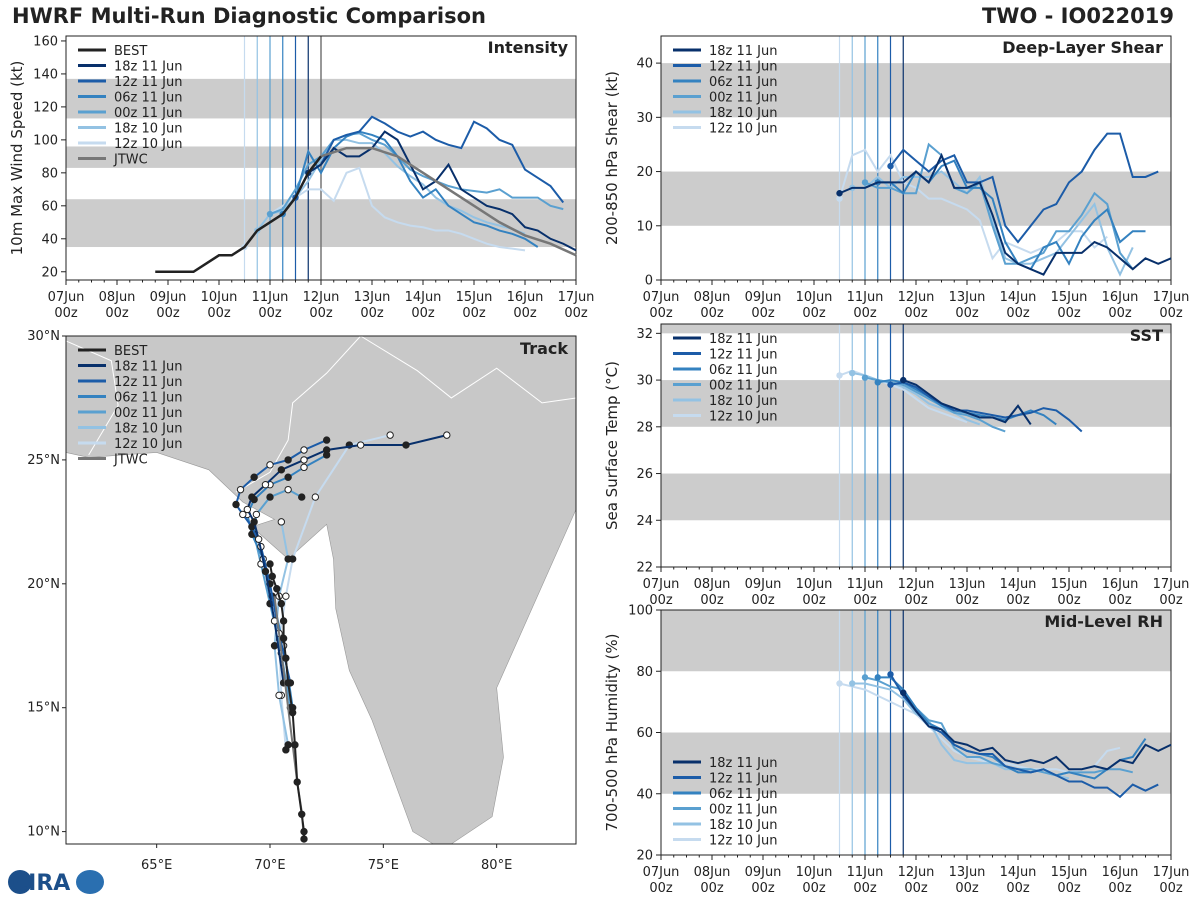  I want to click on y-tick-label: 20°N, so click(43, 584).